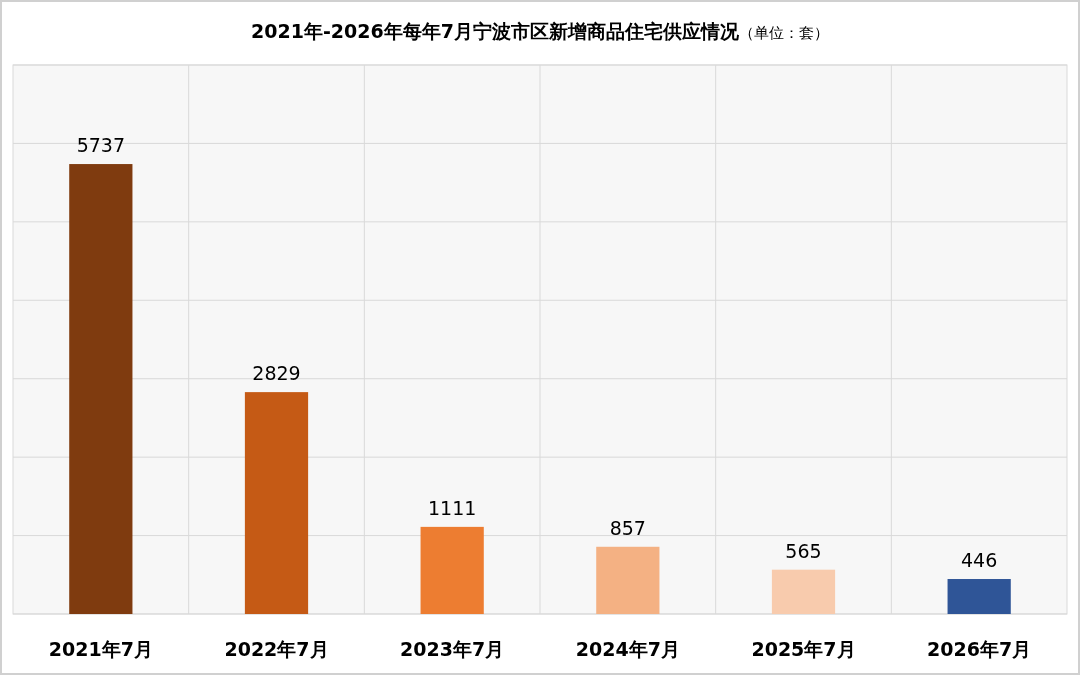 The image size is (1080, 675). I want to click on x-tick-label: 2026年7月, so click(979, 649).